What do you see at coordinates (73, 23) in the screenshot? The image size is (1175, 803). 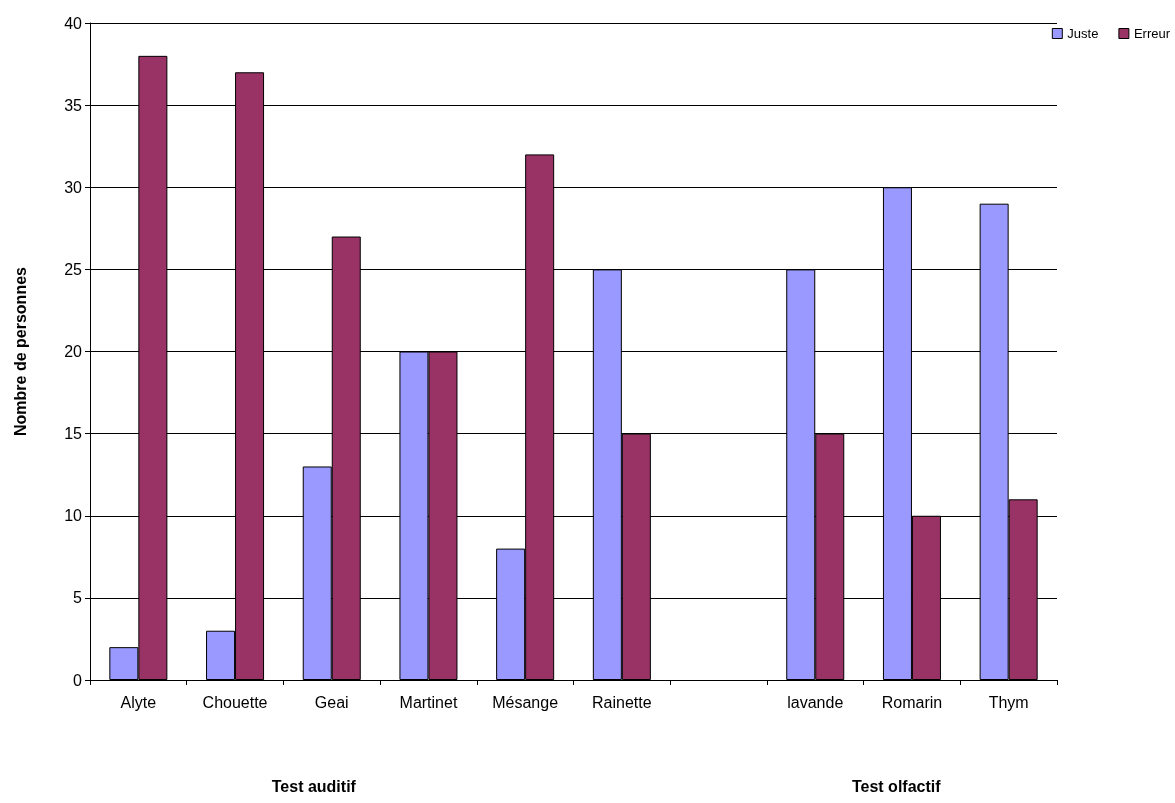 I see `y-tick-label: 40` at bounding box center [73, 23].